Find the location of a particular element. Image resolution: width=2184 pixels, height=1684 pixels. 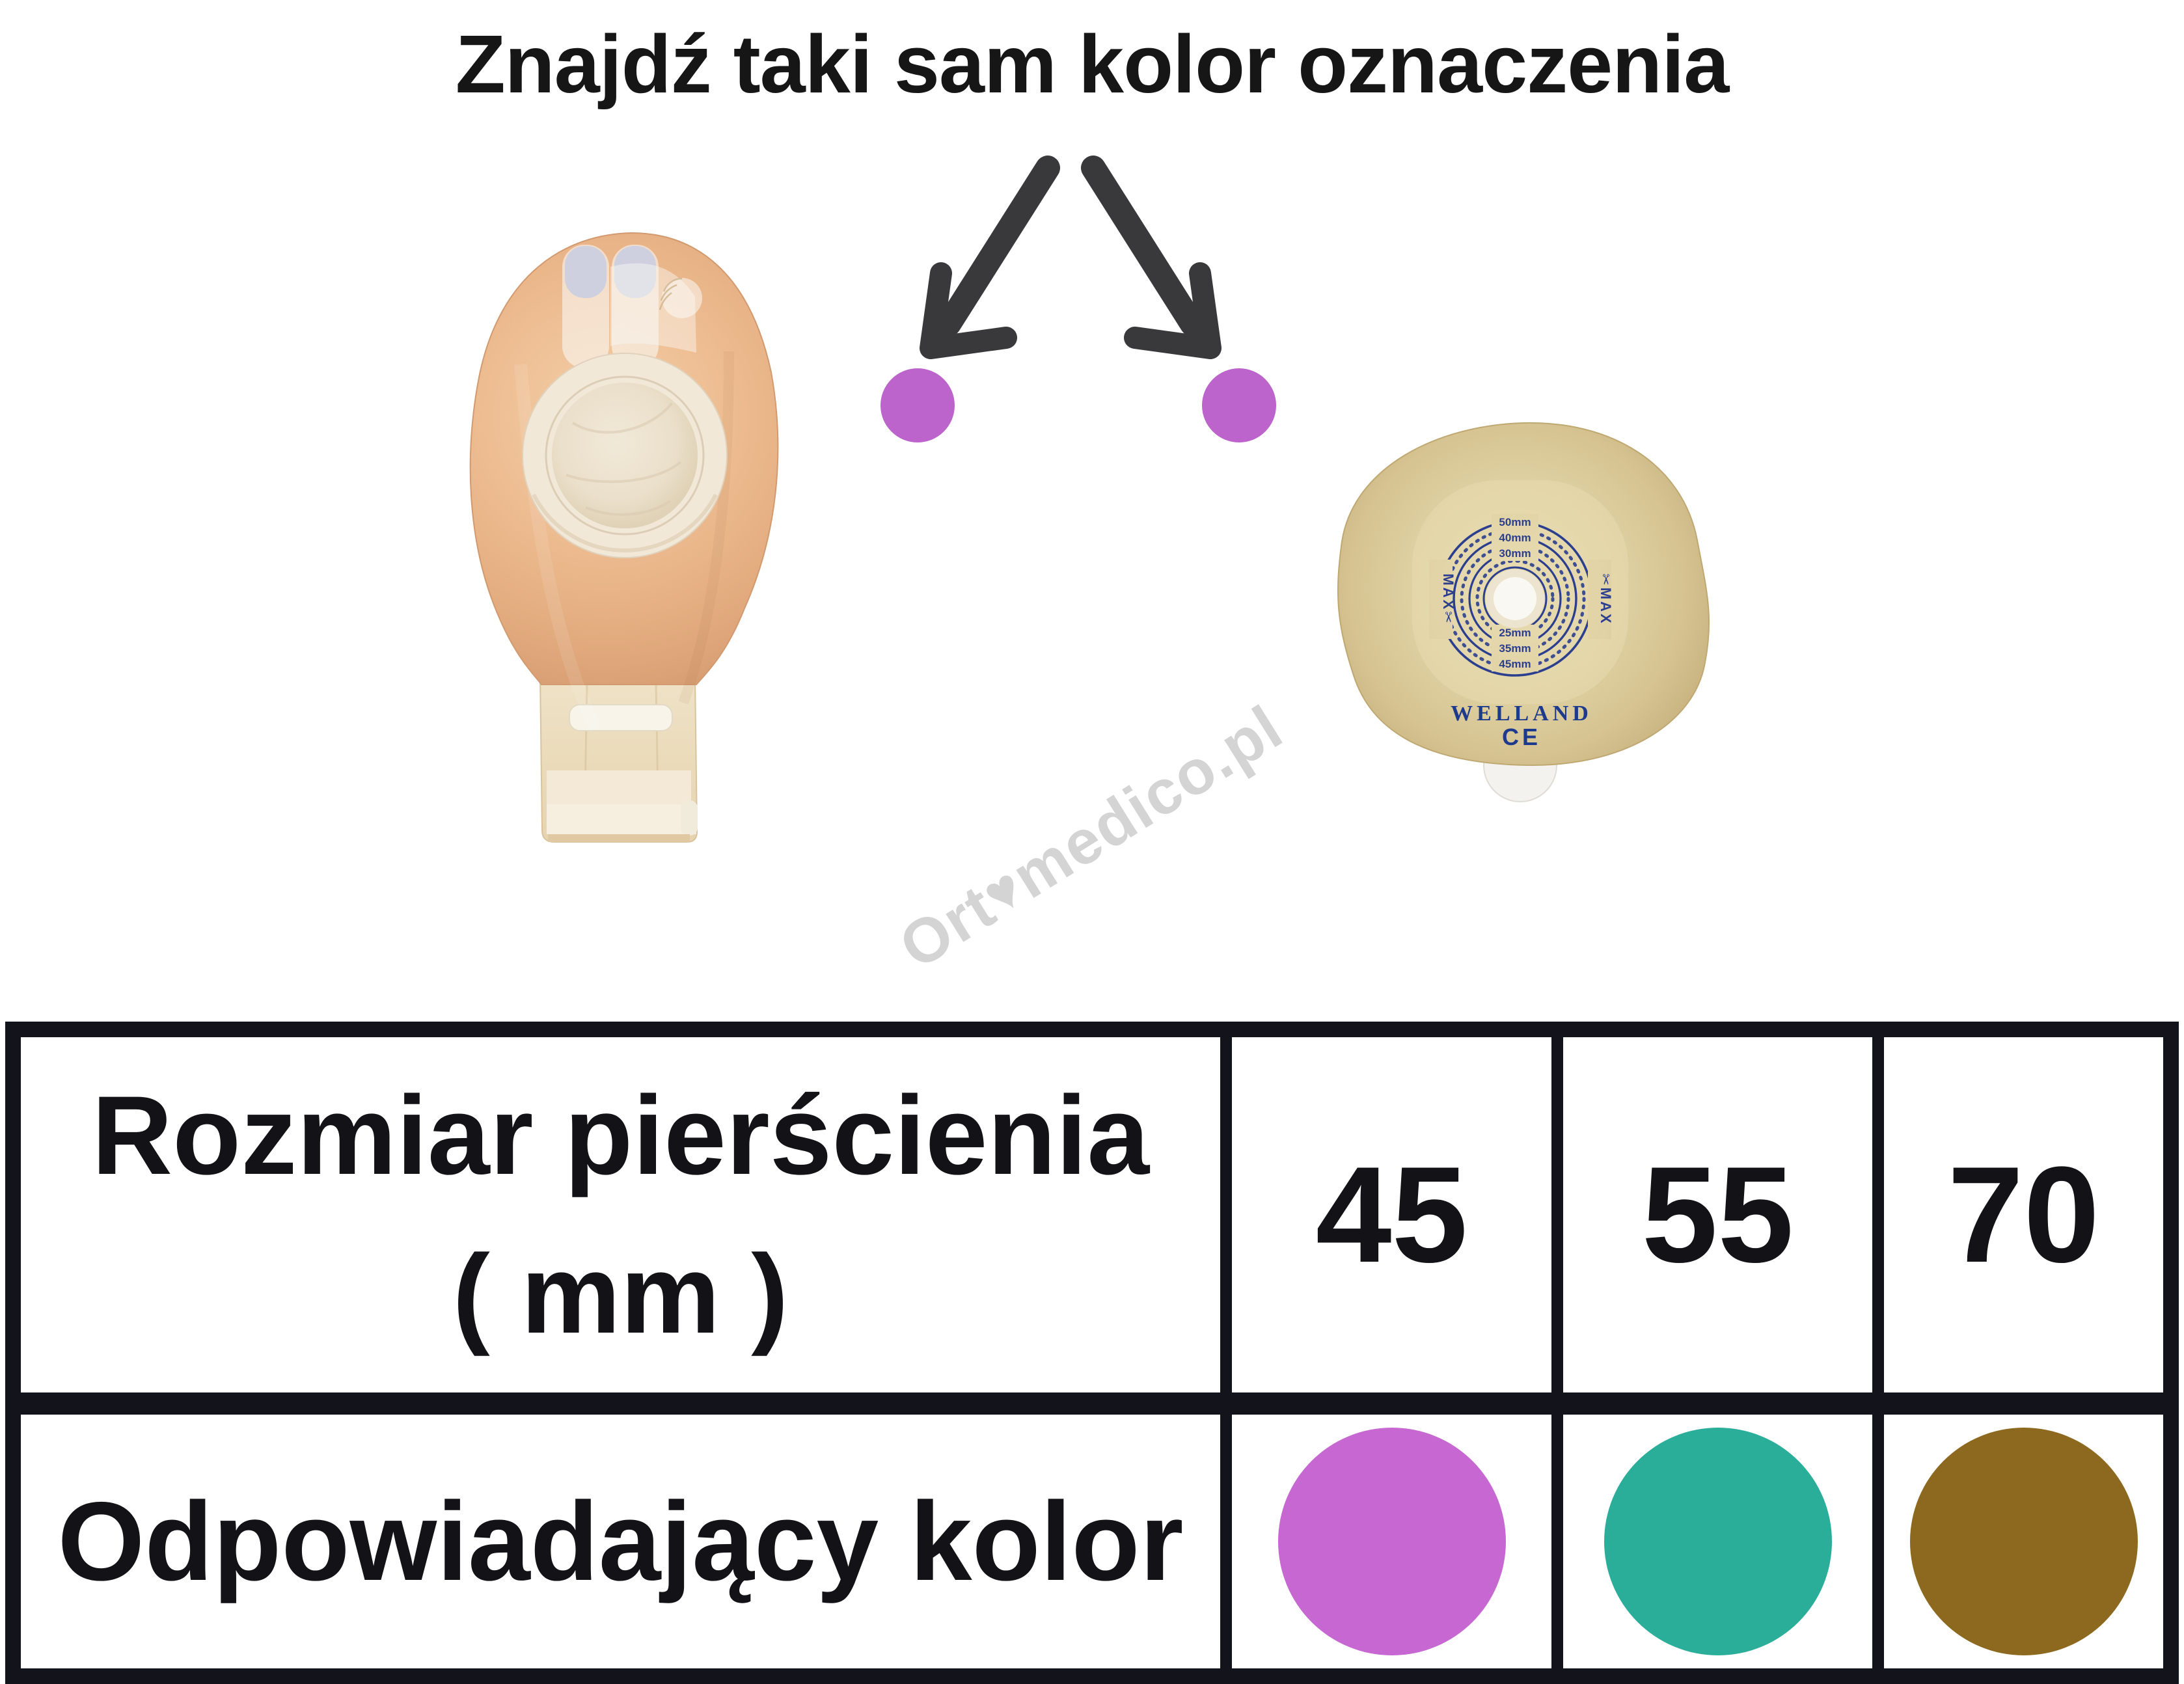

table-header-ring-size: Rozmiar pierścienia ( mm ) is located at coordinates (621, 1214).